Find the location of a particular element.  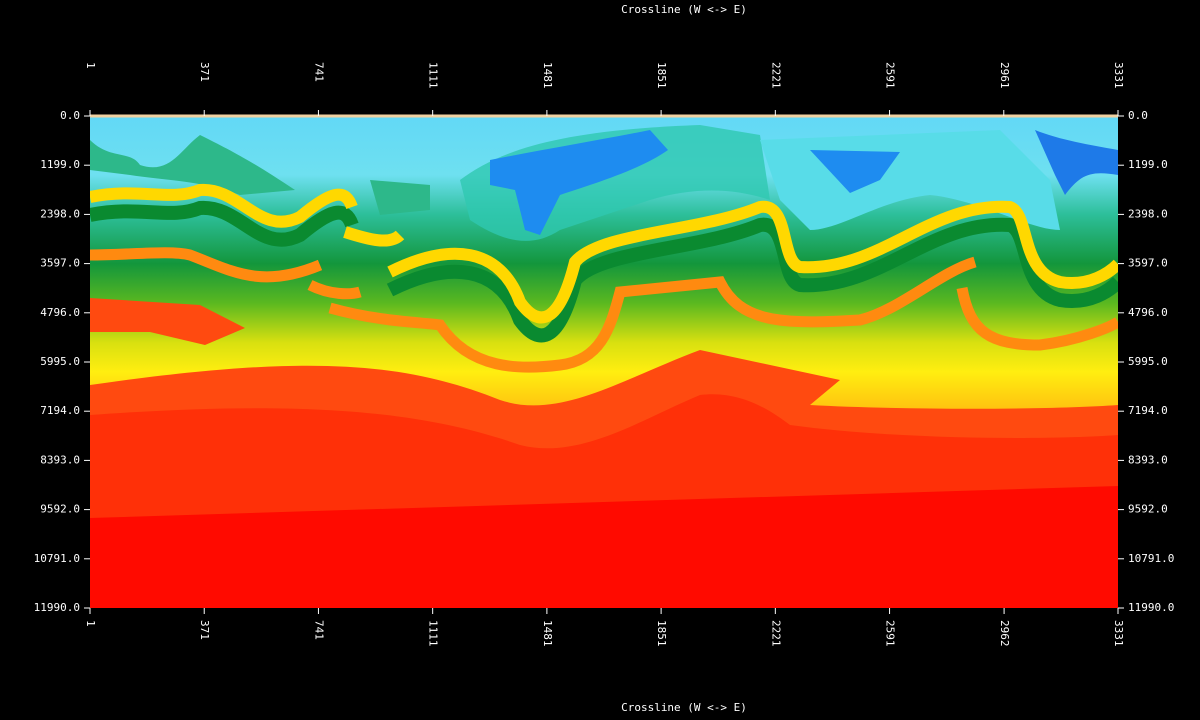

x-tick-label: 2961 is located at coordinates (1004, 75).